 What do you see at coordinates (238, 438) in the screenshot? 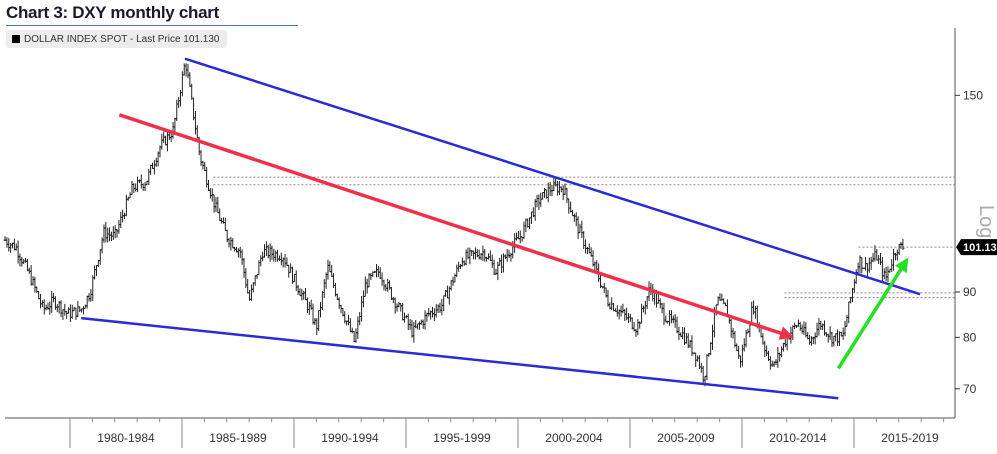
I see `x-tick-label: 1985-1989` at bounding box center [238, 438].